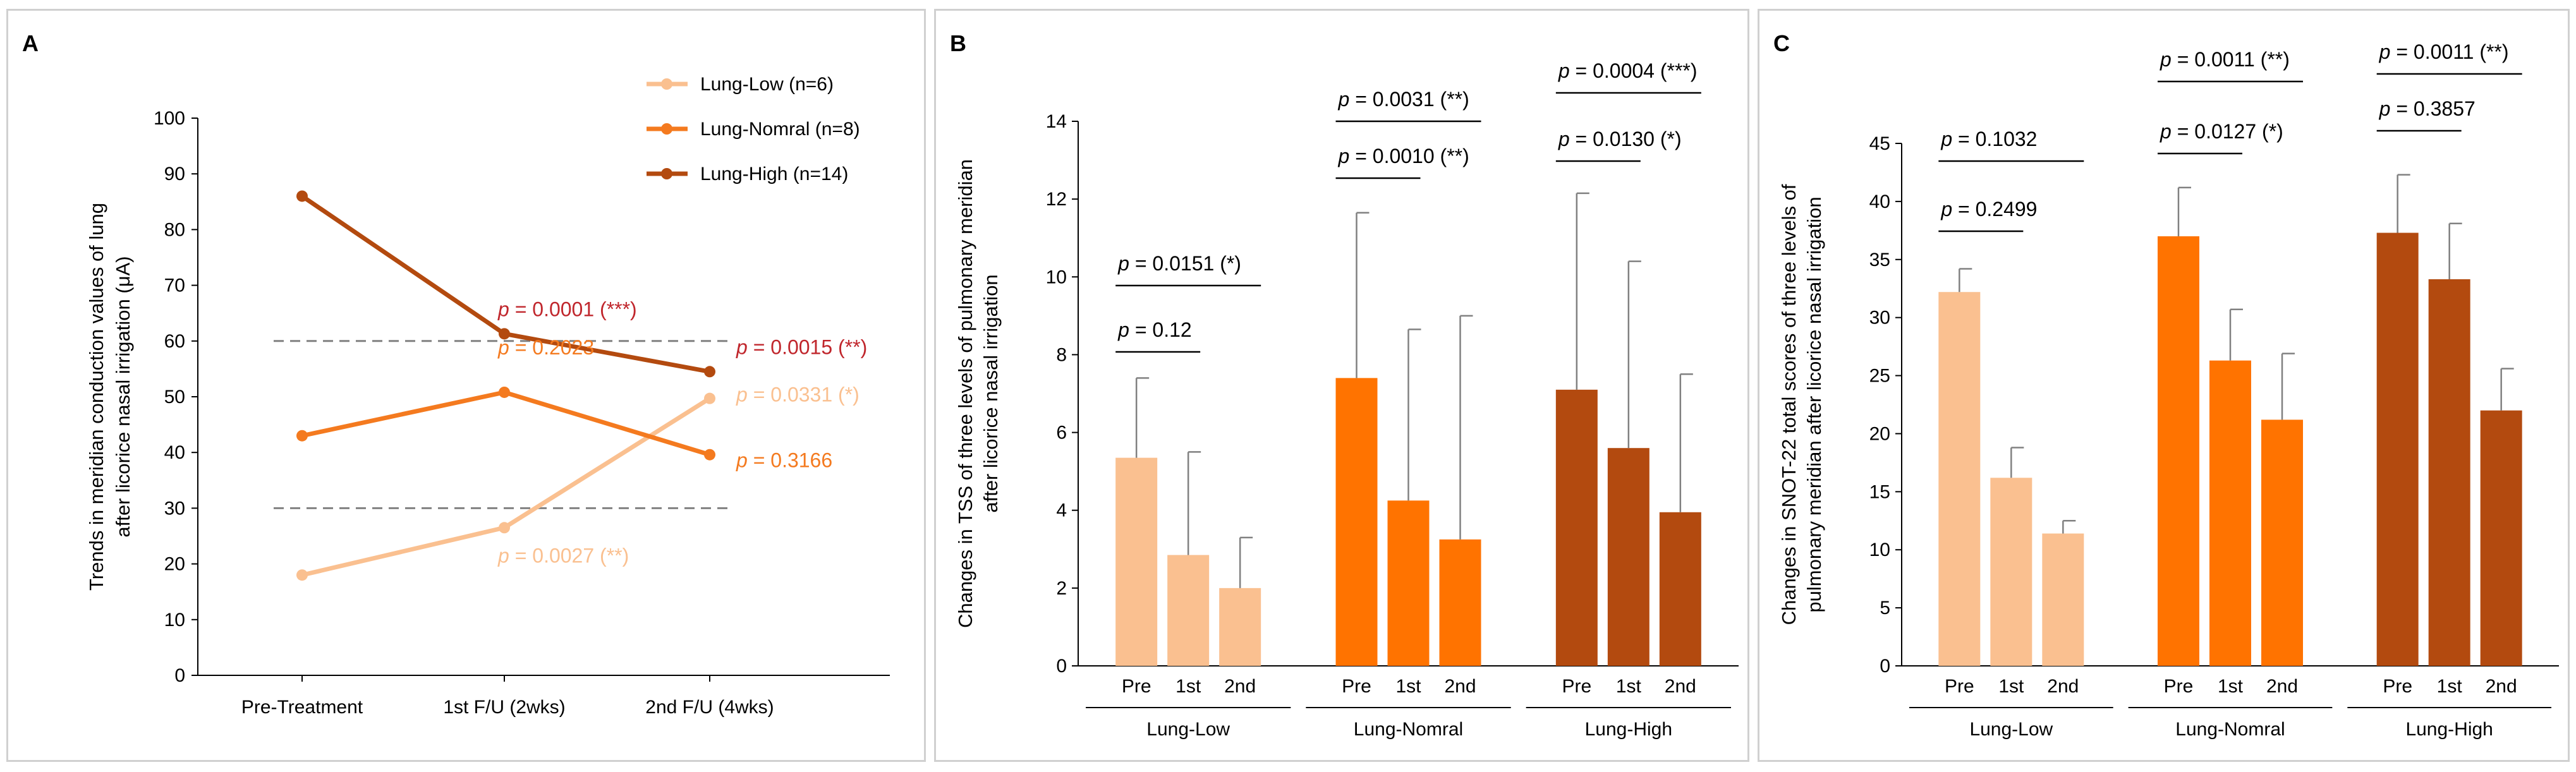 This screenshot has height=772, width=2576. Describe the element at coordinates (709, 708) in the screenshot. I see `x-category-label: 2nd F/U (4wks)` at that location.